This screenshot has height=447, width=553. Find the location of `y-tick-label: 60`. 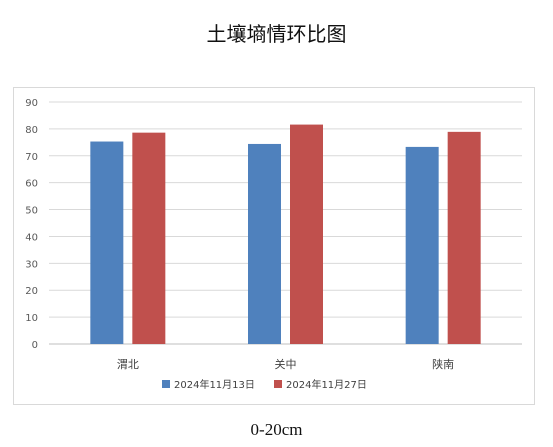

y-tick-label: 60 is located at coordinates (31, 184).